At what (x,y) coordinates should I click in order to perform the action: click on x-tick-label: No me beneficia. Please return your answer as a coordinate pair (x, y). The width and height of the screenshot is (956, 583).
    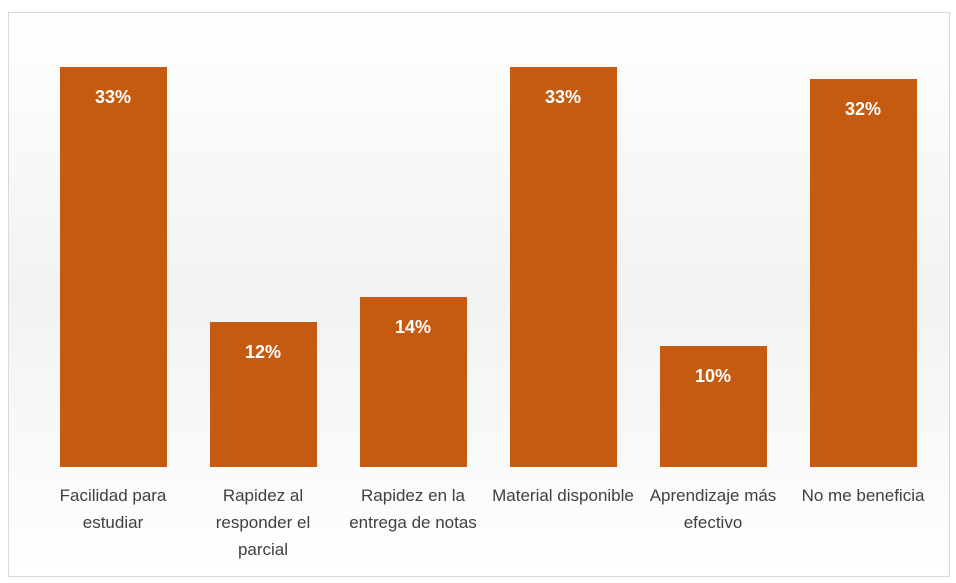
    Looking at the image, I should click on (863, 495).